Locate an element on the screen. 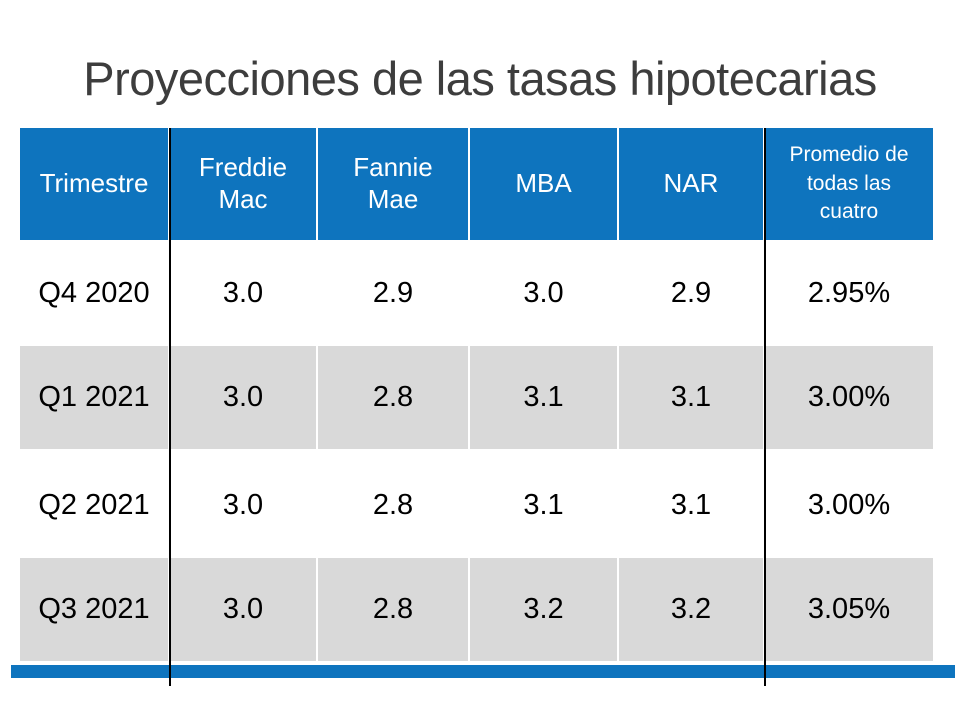 This screenshot has width=960, height=720. column-header-mba: MBA is located at coordinates (544, 184).